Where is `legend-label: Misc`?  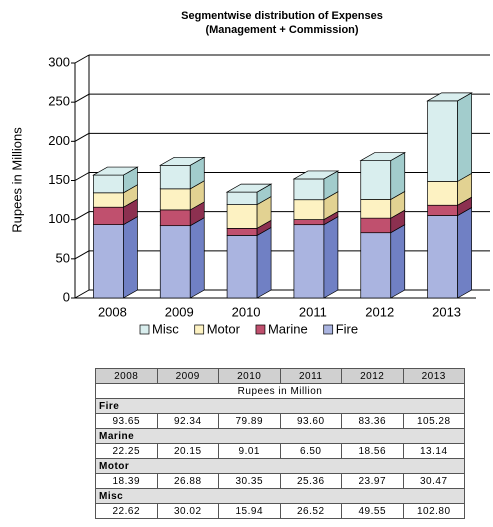
legend-label: Misc is located at coordinates (165, 328).